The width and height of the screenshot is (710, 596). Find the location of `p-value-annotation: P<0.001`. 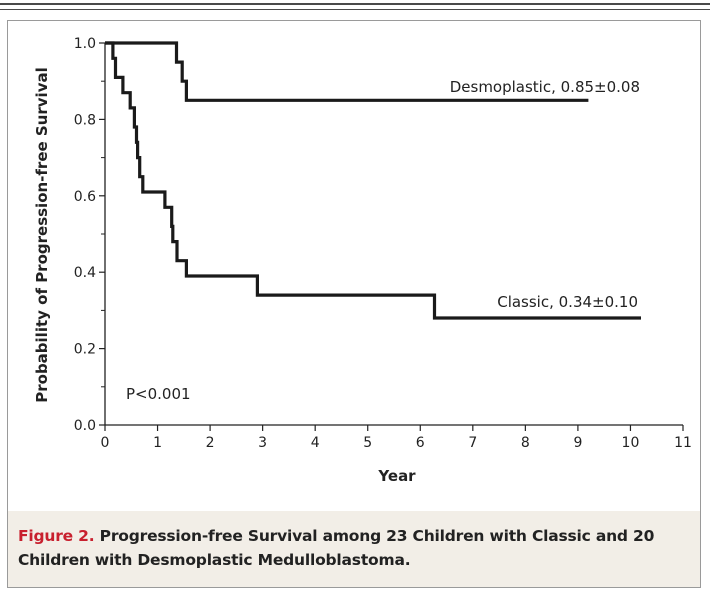

p-value-annotation: P<0.001 is located at coordinates (158, 394).